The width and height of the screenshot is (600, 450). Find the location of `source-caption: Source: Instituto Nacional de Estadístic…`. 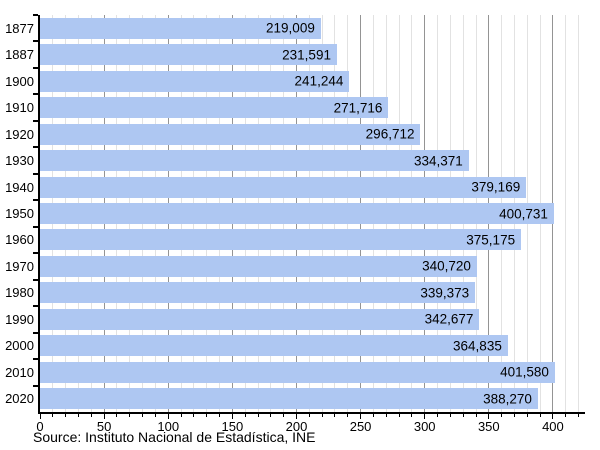

source-caption: Source: Instituto Nacional de Estadístic… is located at coordinates (174, 437).